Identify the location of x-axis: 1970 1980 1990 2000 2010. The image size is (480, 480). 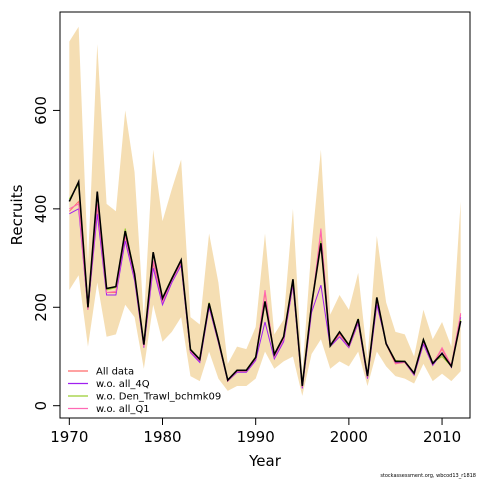
(255, 432).